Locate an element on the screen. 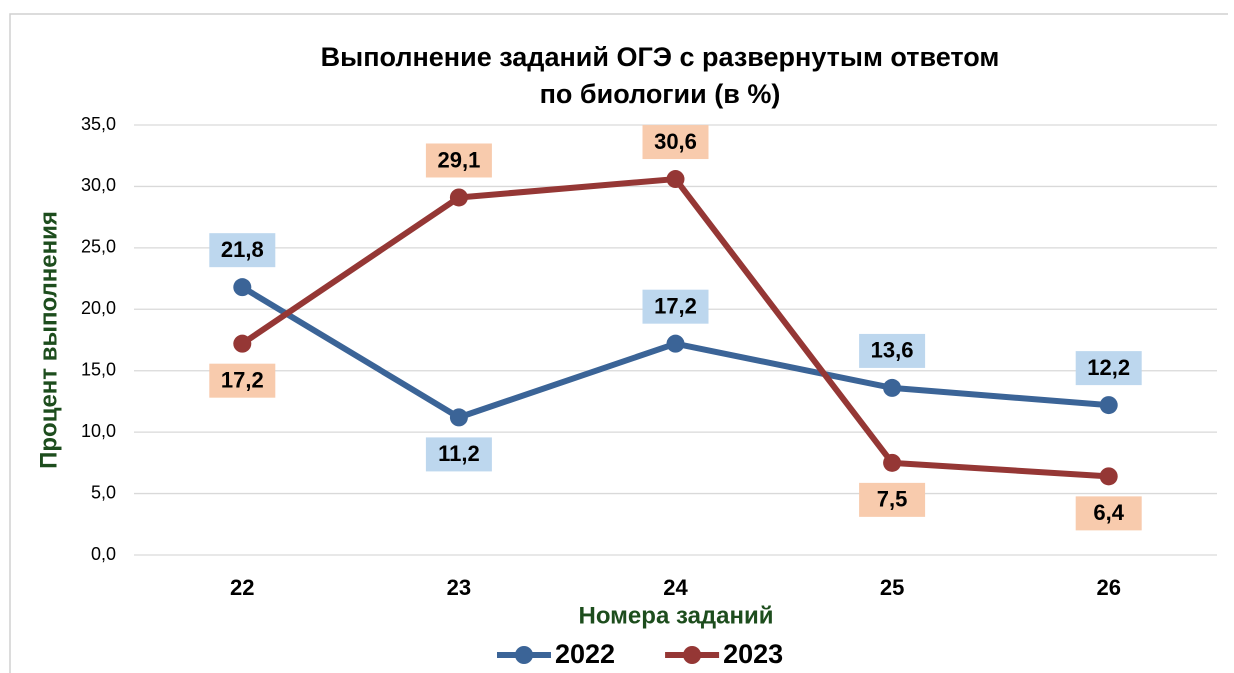 This screenshot has height=673, width=1234. data-label: 29,1 is located at coordinates (458, 159).